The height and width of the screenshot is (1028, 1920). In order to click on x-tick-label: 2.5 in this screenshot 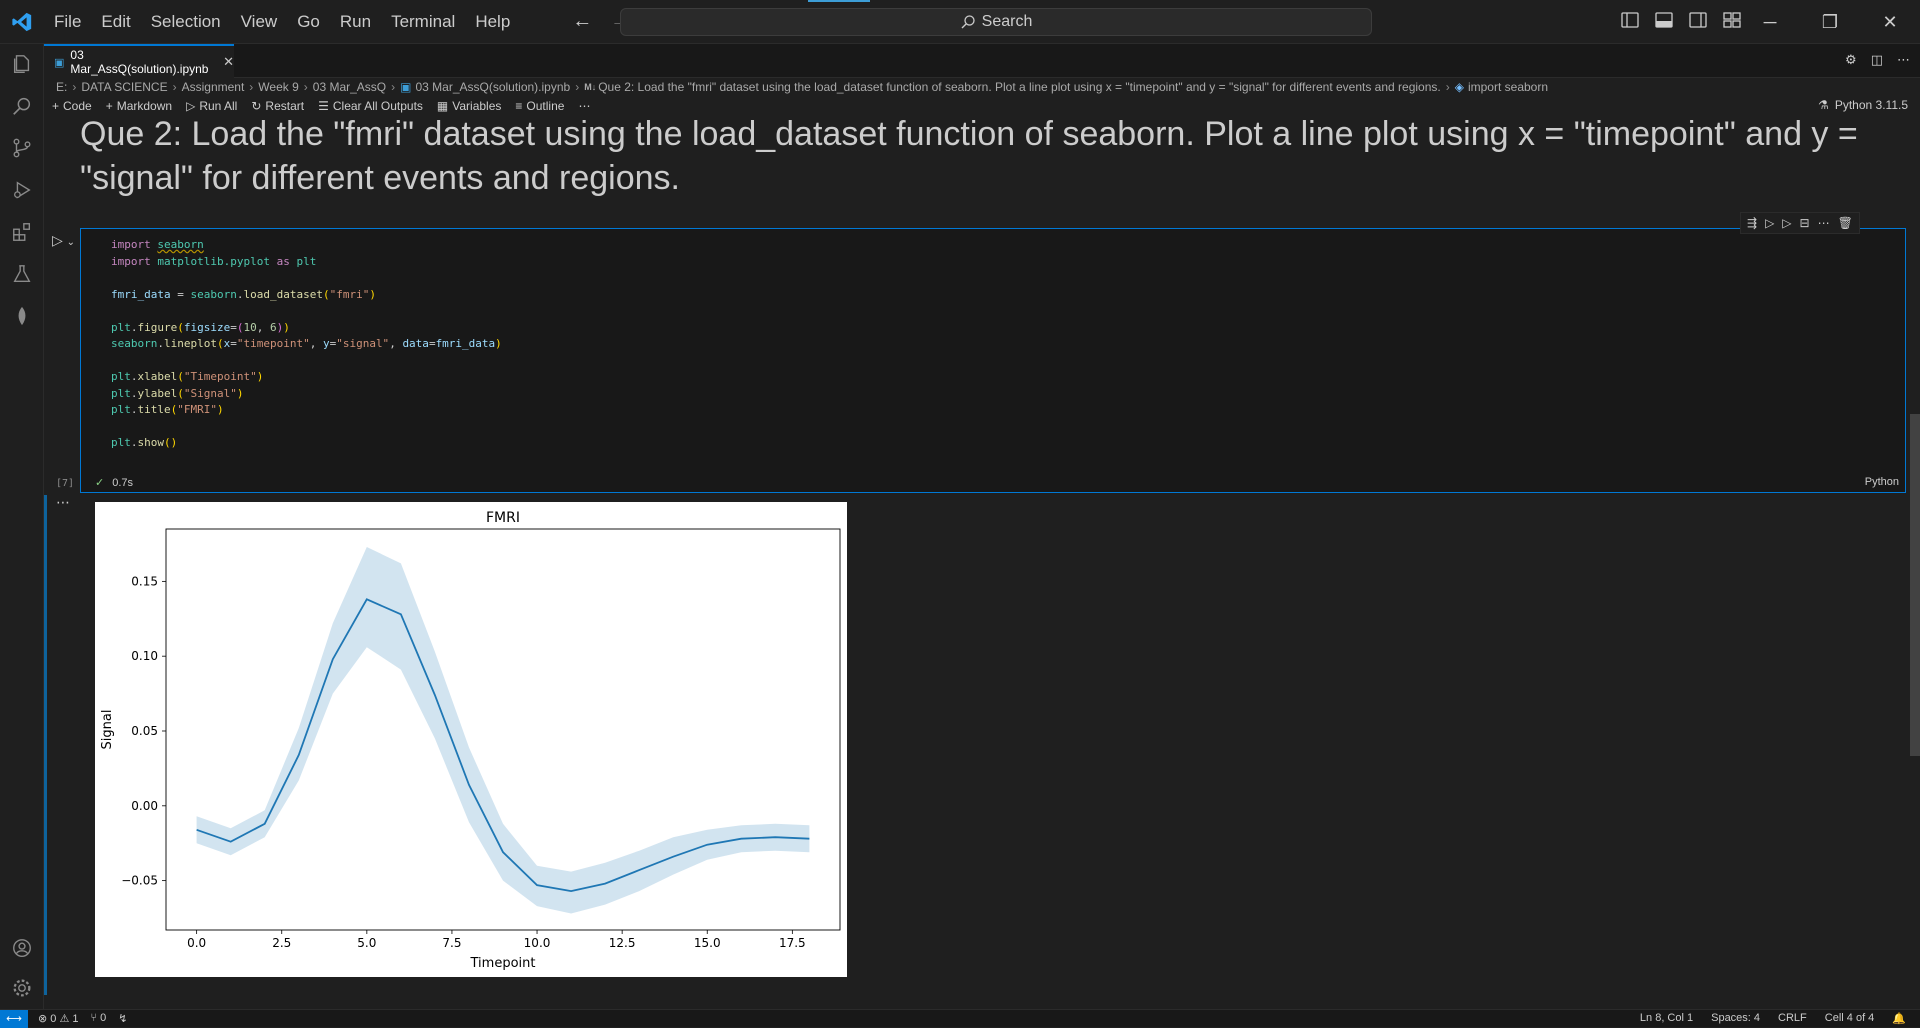, I will do `click(281, 943)`.